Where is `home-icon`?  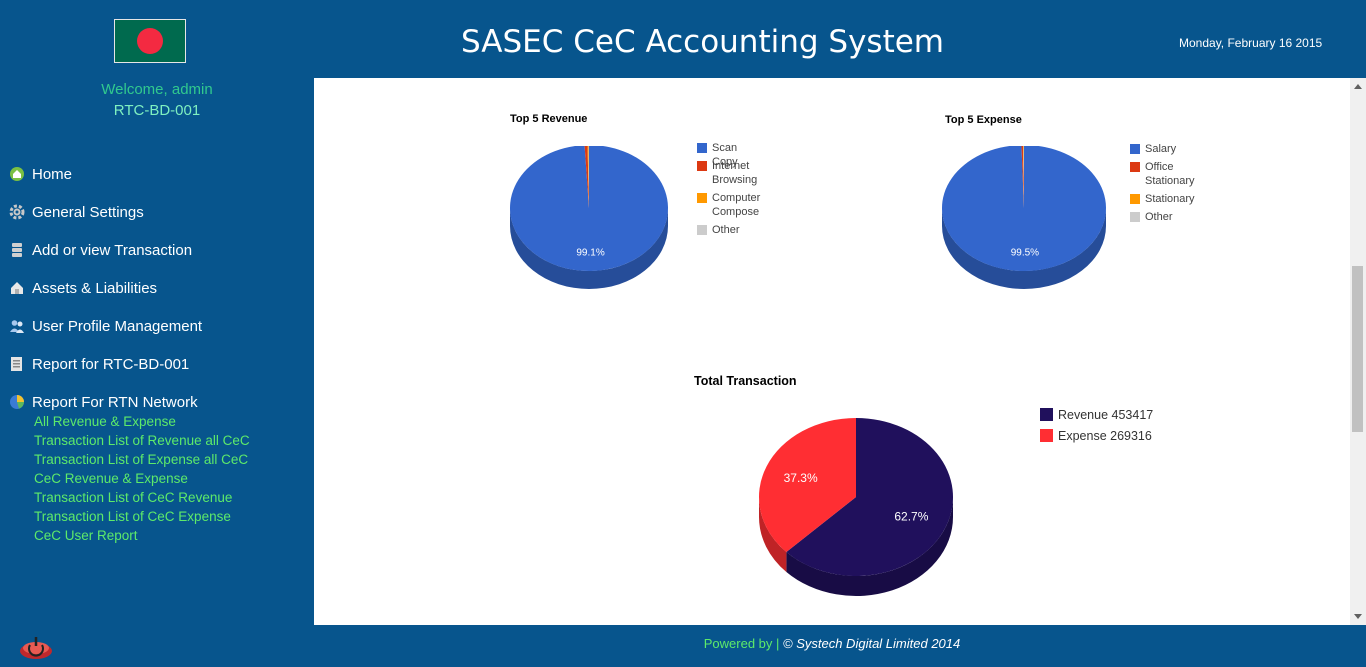
home-icon is located at coordinates (17, 174).